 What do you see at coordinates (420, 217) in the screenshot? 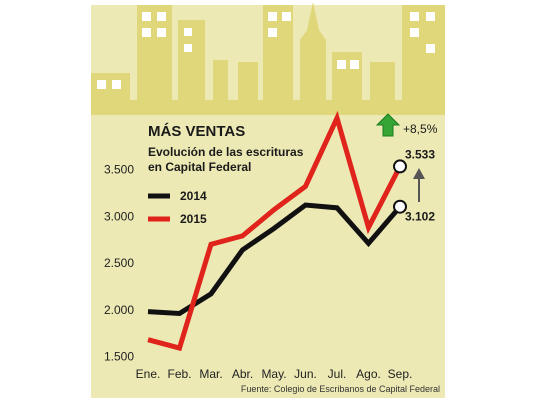
I see `end-label-2014: 3.102` at bounding box center [420, 217].